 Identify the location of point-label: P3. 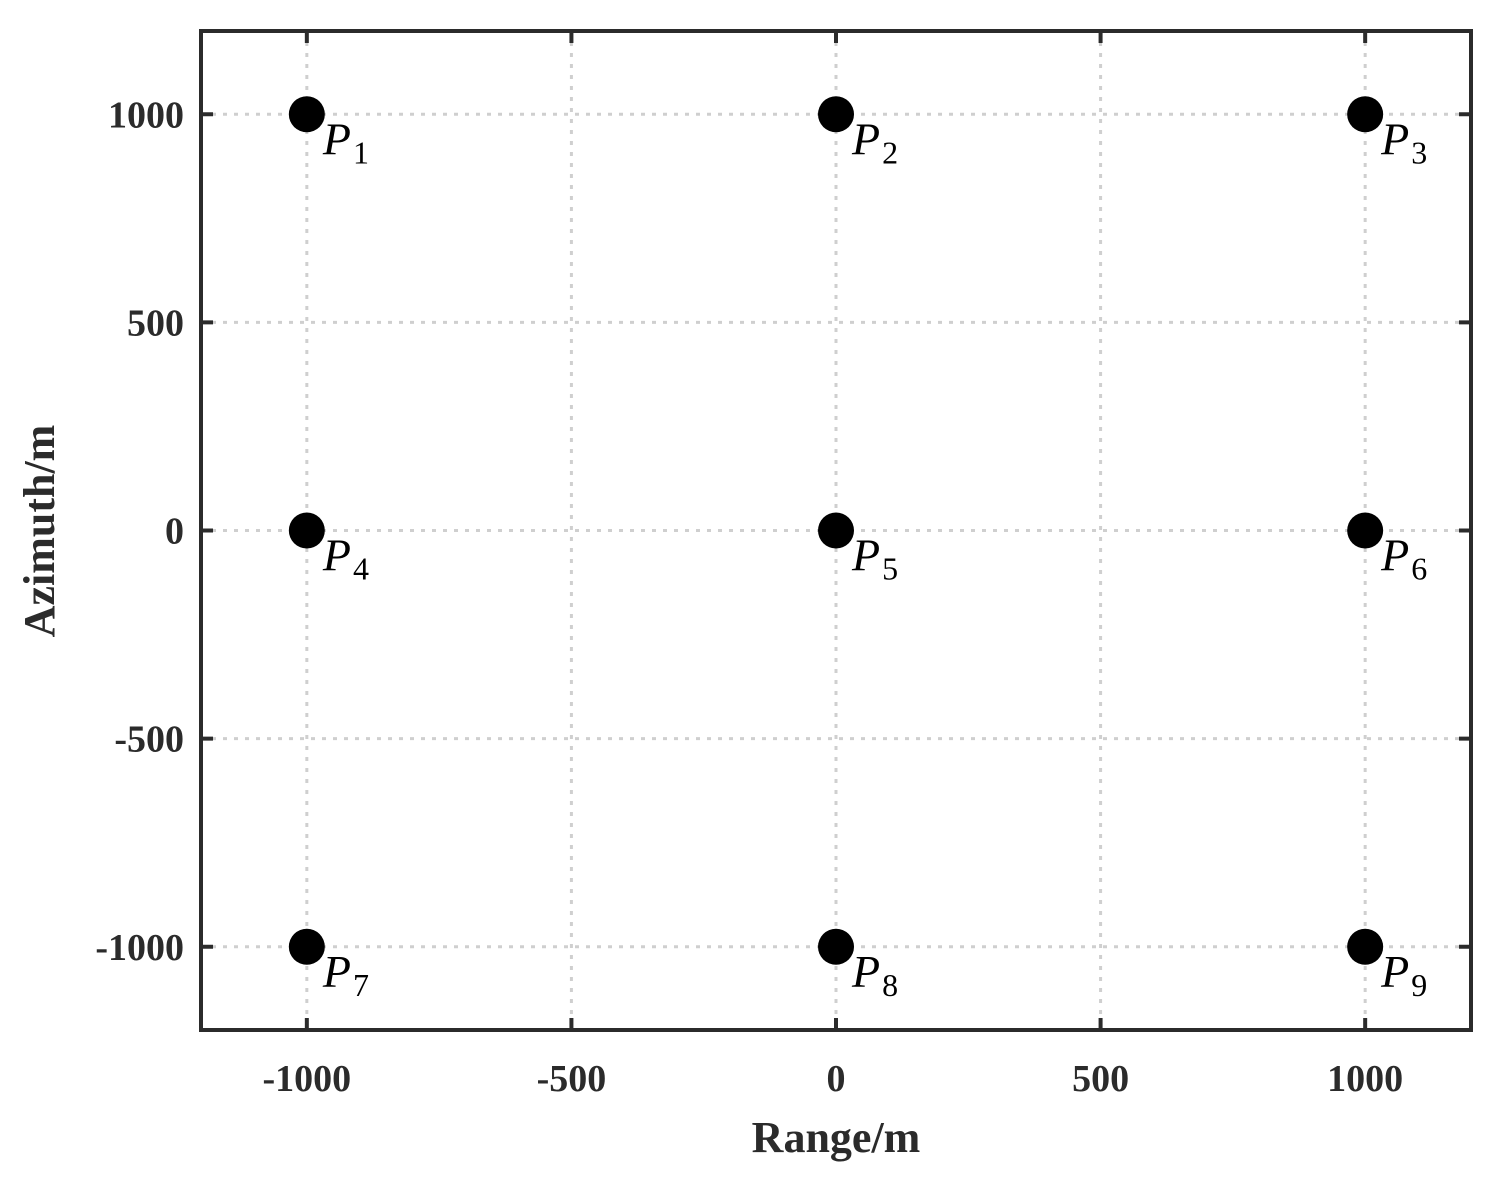
(1403, 141).